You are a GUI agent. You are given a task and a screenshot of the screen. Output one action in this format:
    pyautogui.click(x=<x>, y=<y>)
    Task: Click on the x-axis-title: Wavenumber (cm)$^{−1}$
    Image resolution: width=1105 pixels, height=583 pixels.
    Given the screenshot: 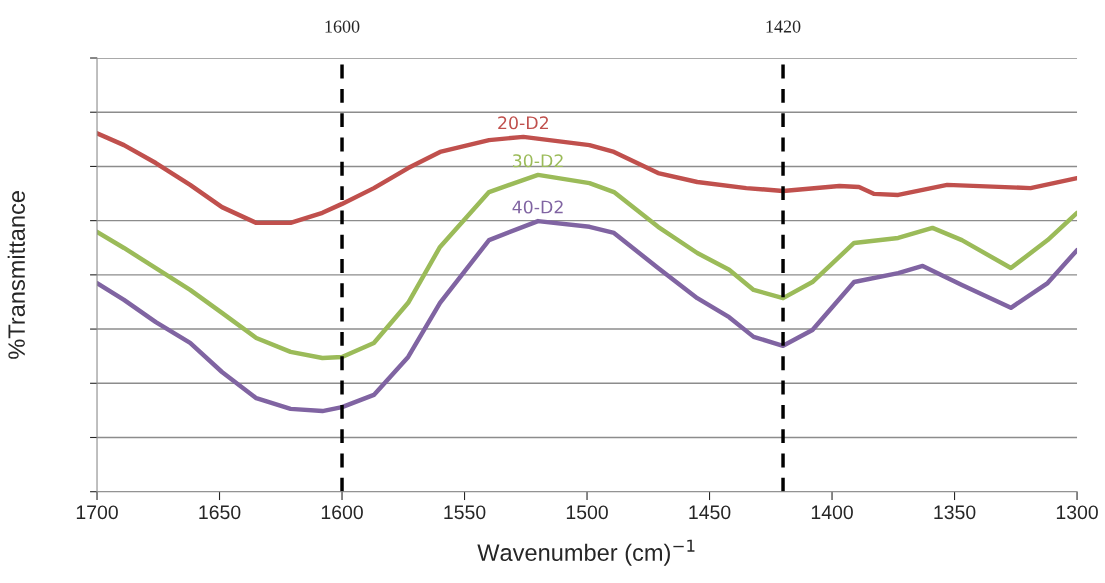 What is the action you would take?
    pyautogui.click(x=586, y=552)
    